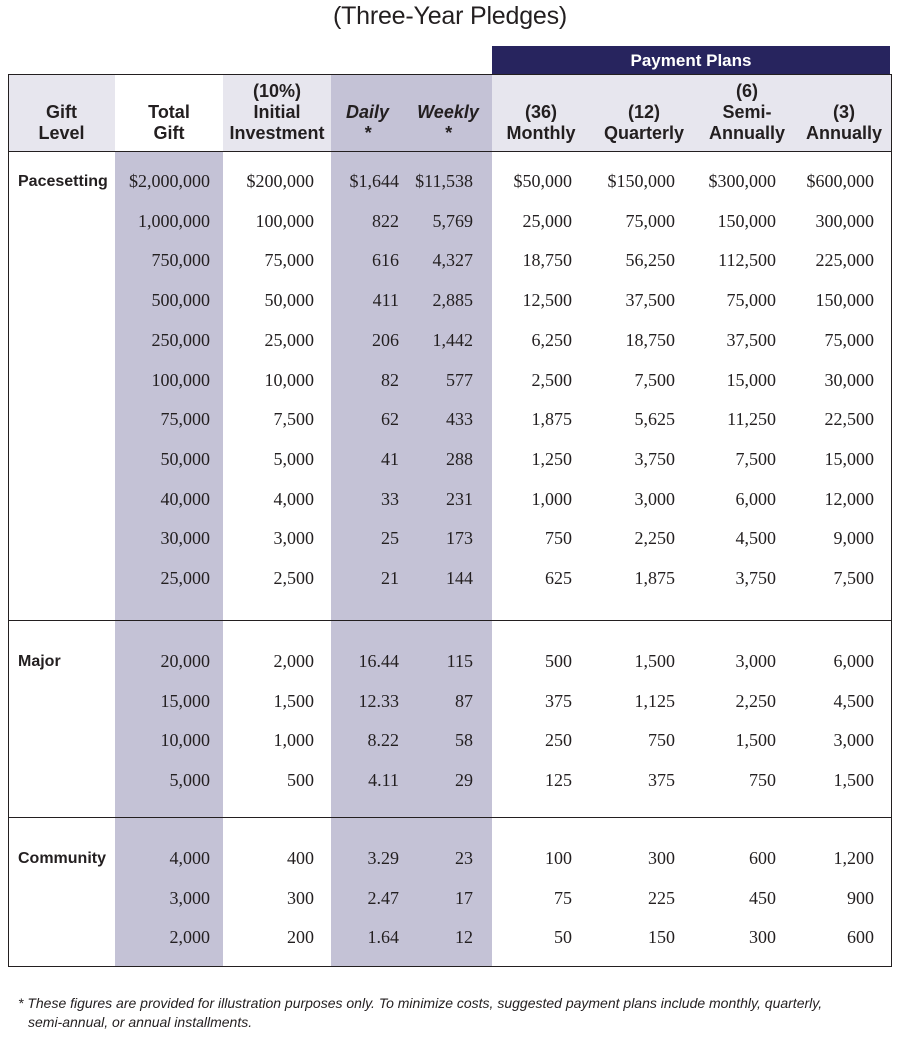  I want to click on header-total-shade, so click(169, 113).